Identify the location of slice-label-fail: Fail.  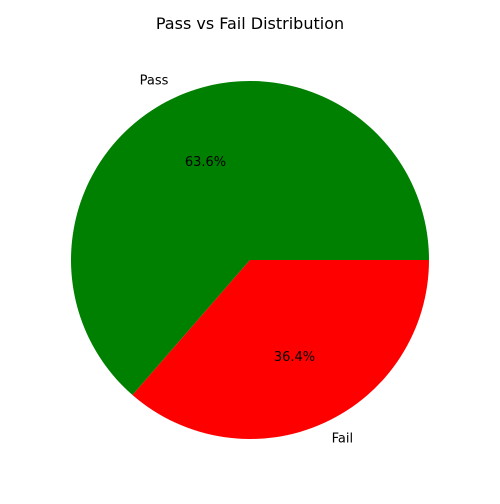
(342, 439).